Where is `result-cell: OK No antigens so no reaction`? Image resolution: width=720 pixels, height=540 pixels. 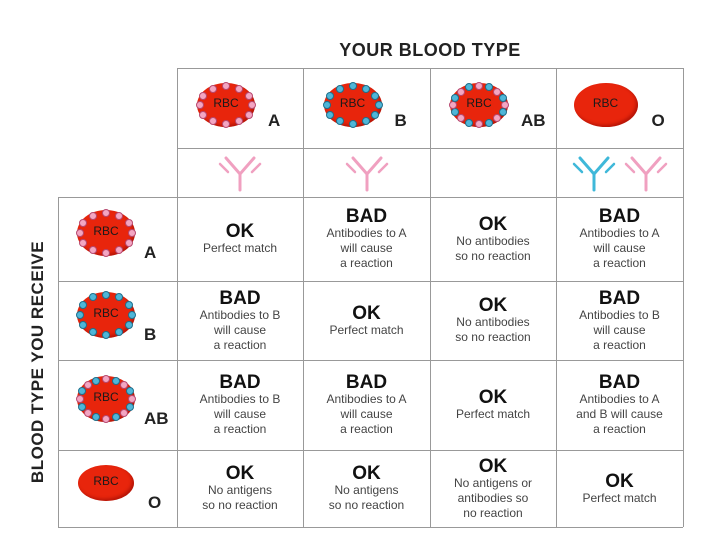 result-cell: OK No antigens so no reaction is located at coordinates (366, 488).